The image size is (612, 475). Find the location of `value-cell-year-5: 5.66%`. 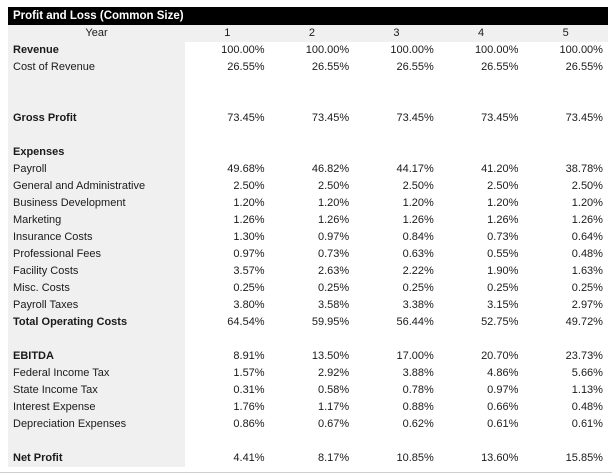

value-cell-year-5: 5.66% is located at coordinates (565, 373).